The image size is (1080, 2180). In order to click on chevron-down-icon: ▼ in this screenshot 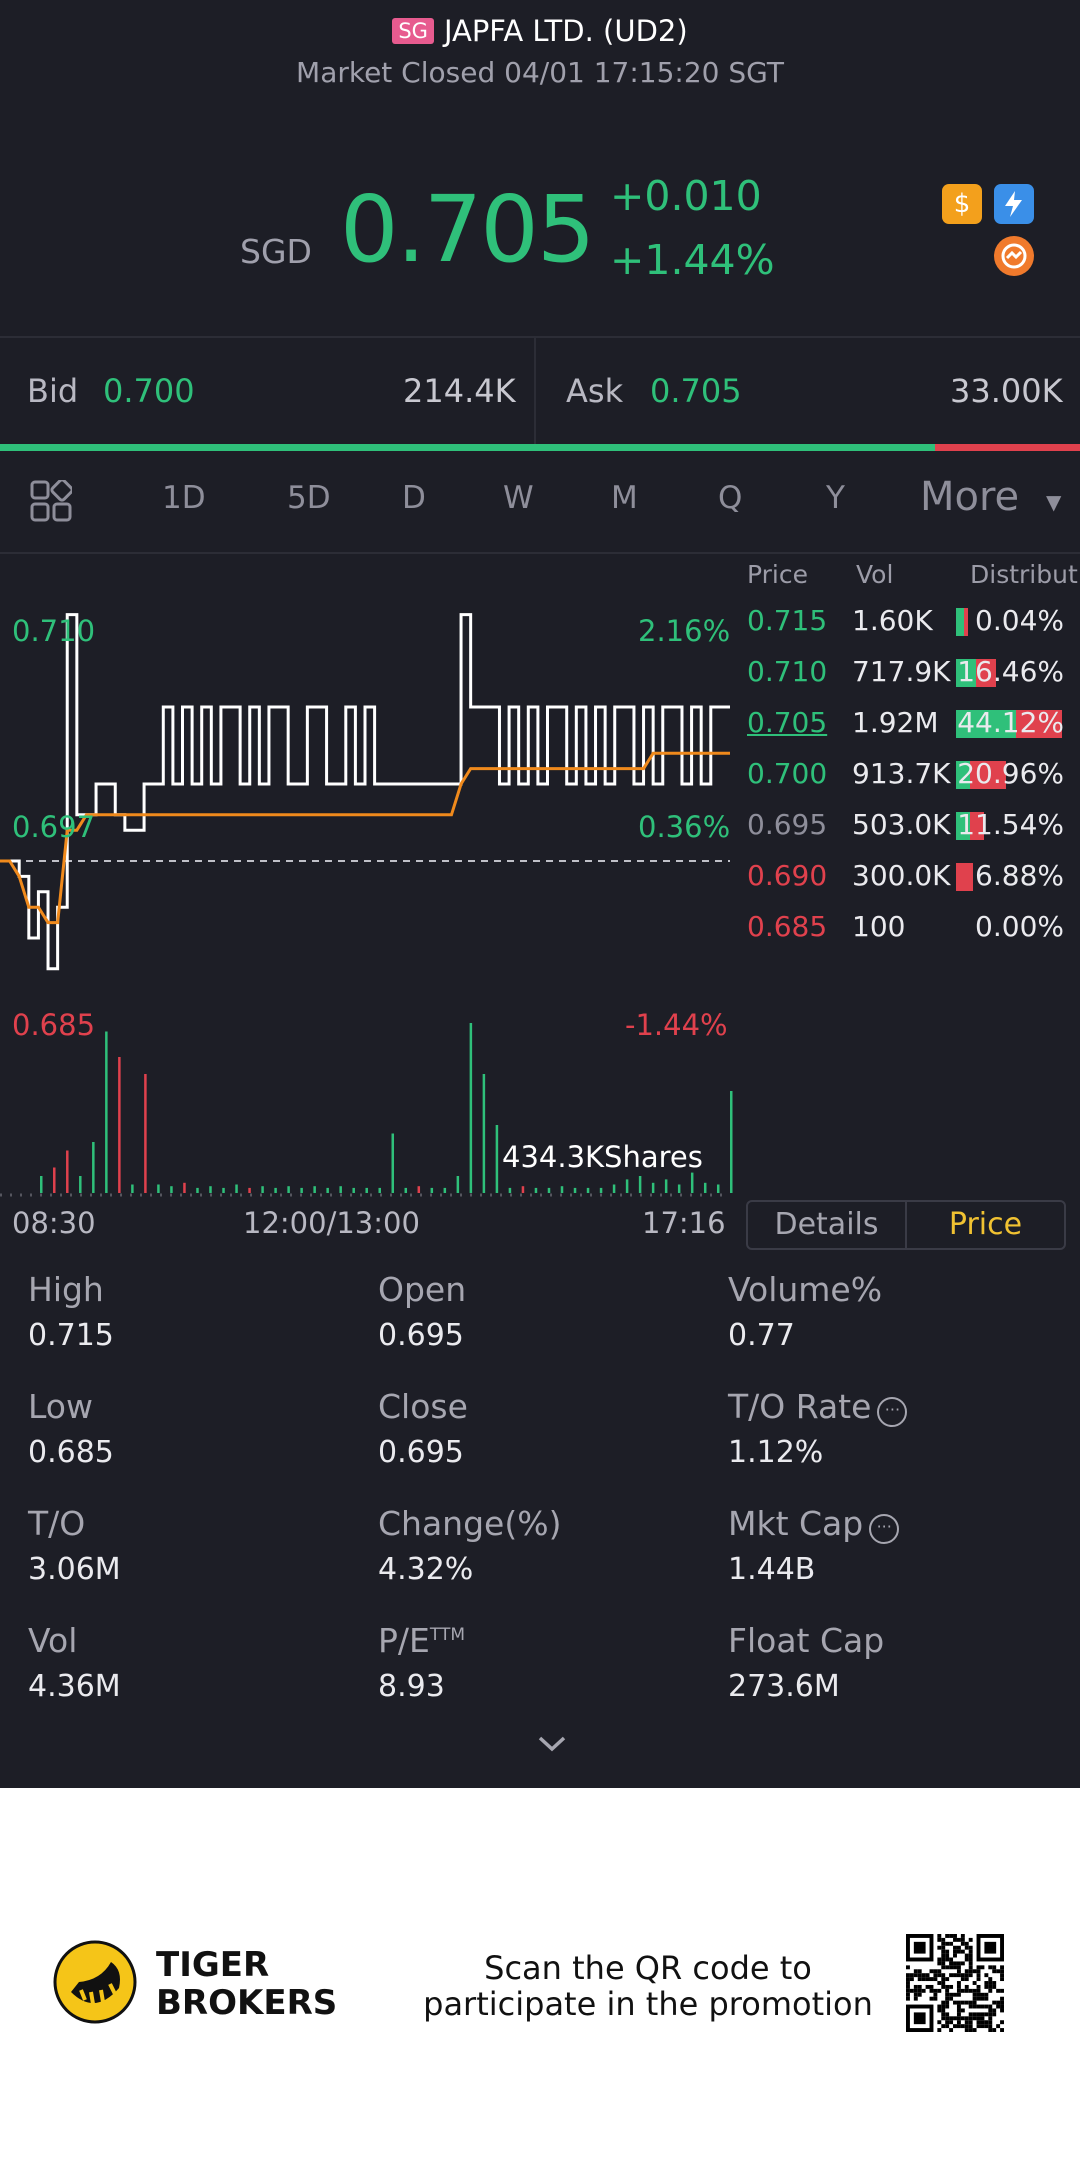, I will do `click(1054, 502)`.